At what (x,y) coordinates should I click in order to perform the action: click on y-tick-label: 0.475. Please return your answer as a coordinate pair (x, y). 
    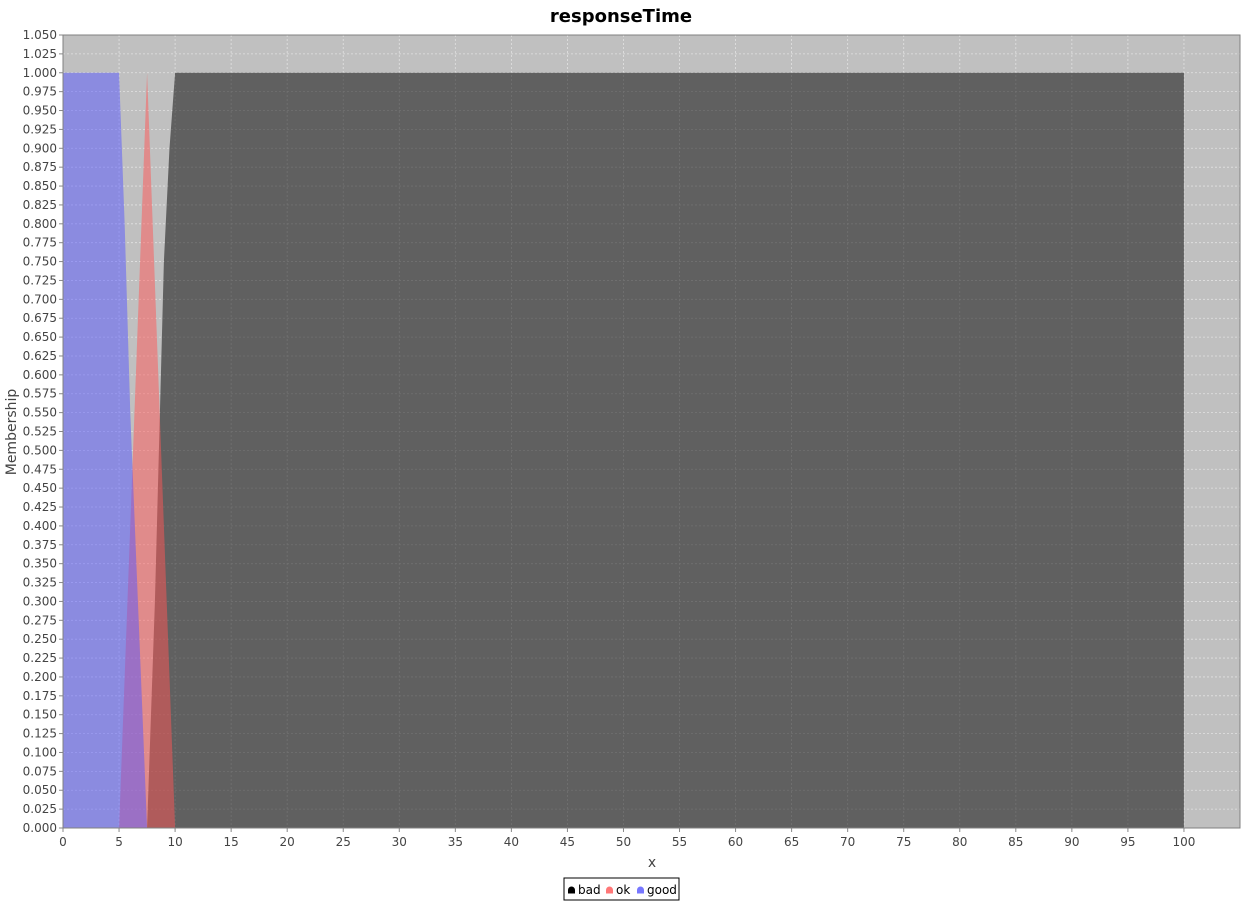
    Looking at the image, I should click on (40, 469).